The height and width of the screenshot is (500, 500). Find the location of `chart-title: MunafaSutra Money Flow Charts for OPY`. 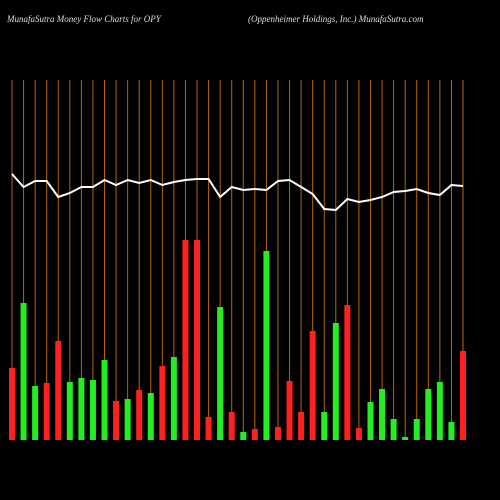

chart-title: MunafaSutra Money Flow Charts for OPY is located at coordinates (84, 19).